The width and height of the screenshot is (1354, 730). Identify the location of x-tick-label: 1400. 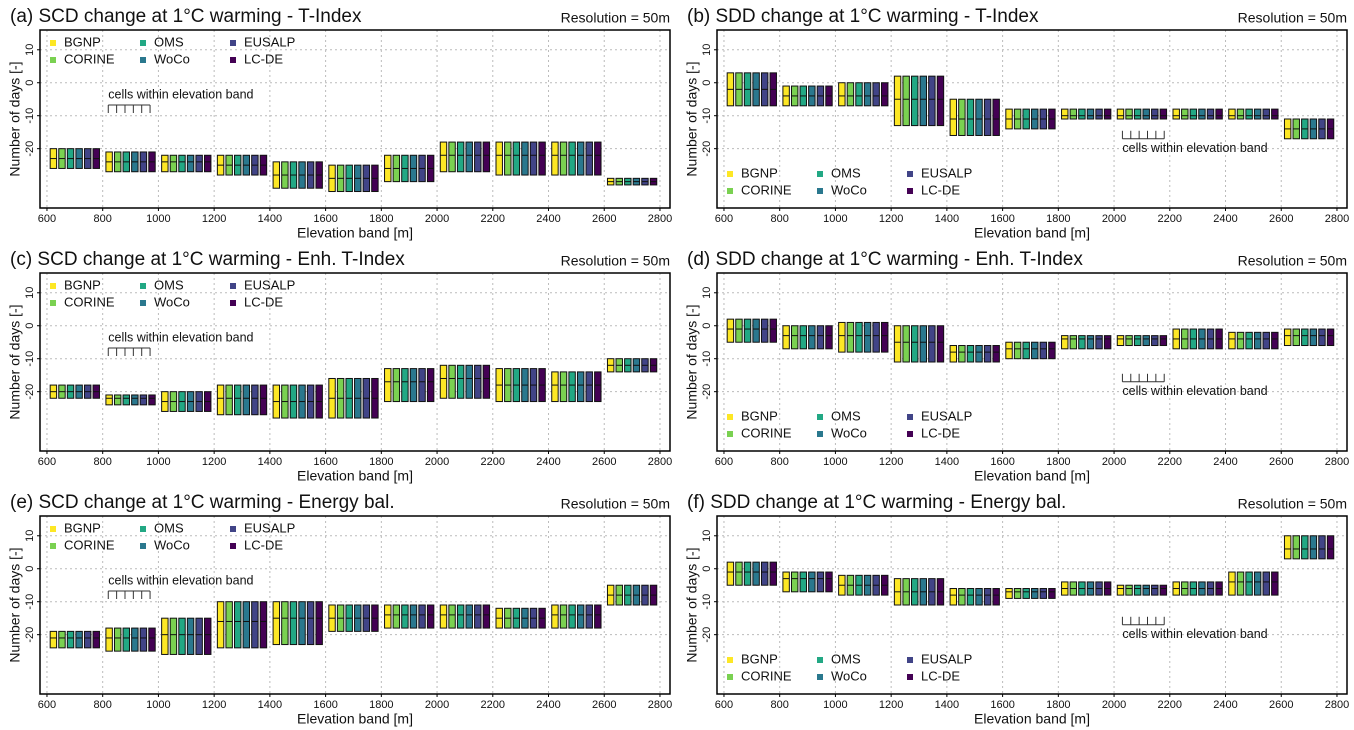
(947, 705).